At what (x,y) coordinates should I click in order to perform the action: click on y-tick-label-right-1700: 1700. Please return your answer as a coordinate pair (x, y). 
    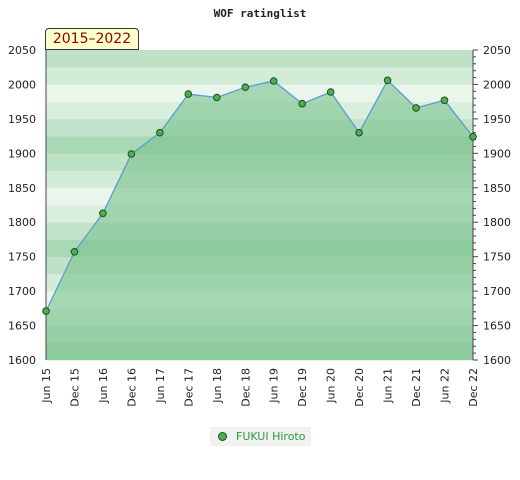
    Looking at the image, I should click on (497, 291).